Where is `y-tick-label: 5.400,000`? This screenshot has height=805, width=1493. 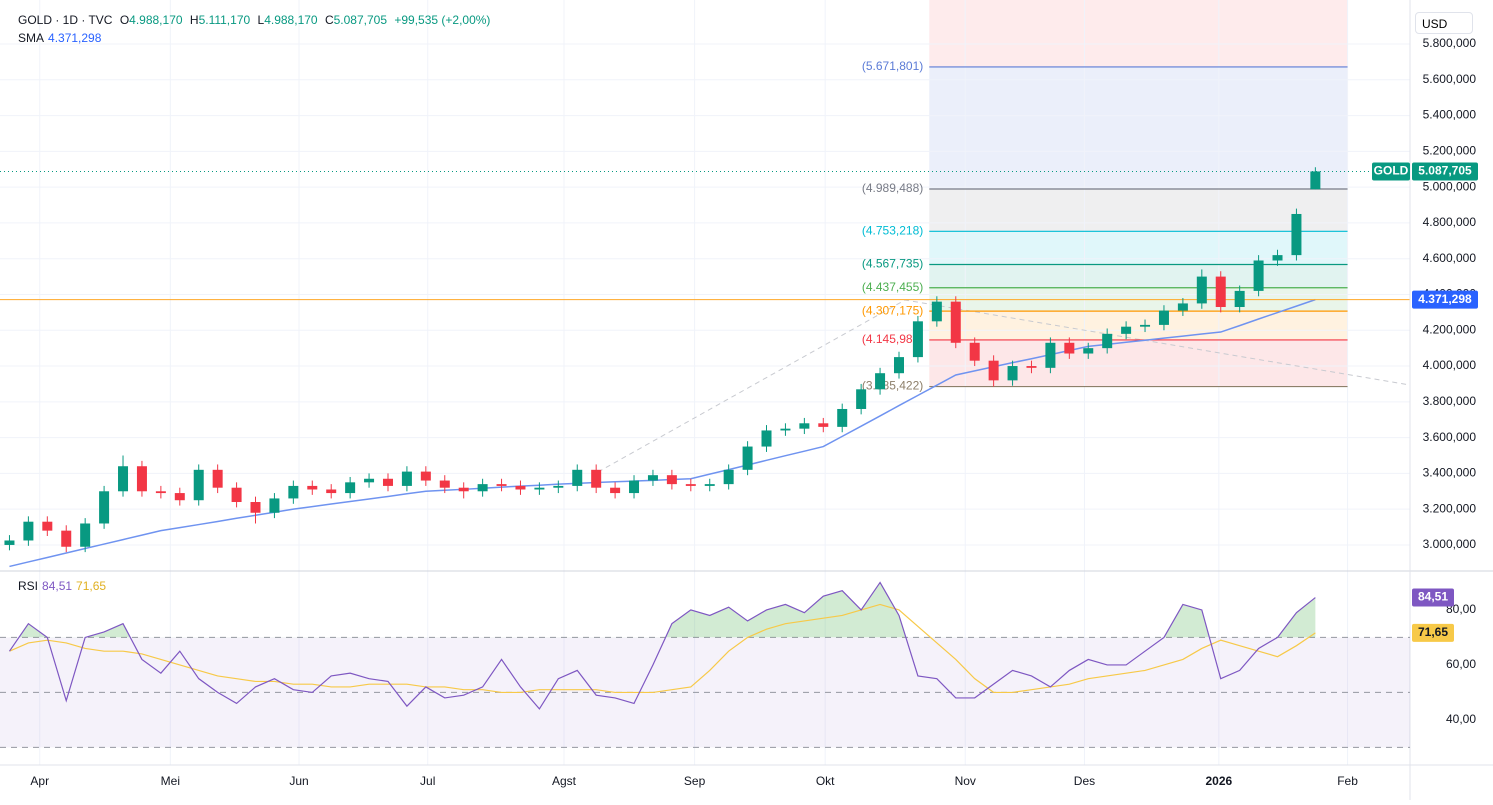
y-tick-label: 5.400,000 is located at coordinates (1450, 115).